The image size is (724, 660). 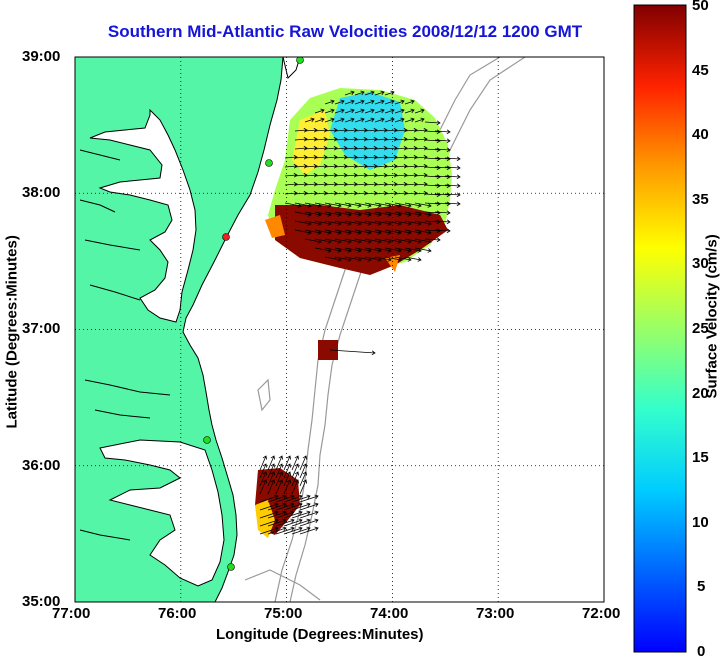 I want to click on x-tick-label: 74:00, so click(x=389, y=613).